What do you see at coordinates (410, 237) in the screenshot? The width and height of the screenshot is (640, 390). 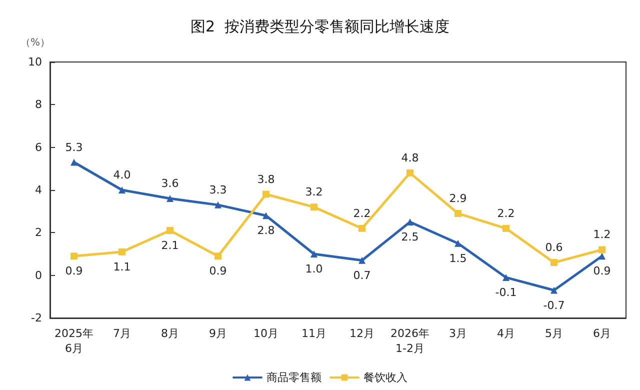 I see `data-label: 2.5` at bounding box center [410, 237].